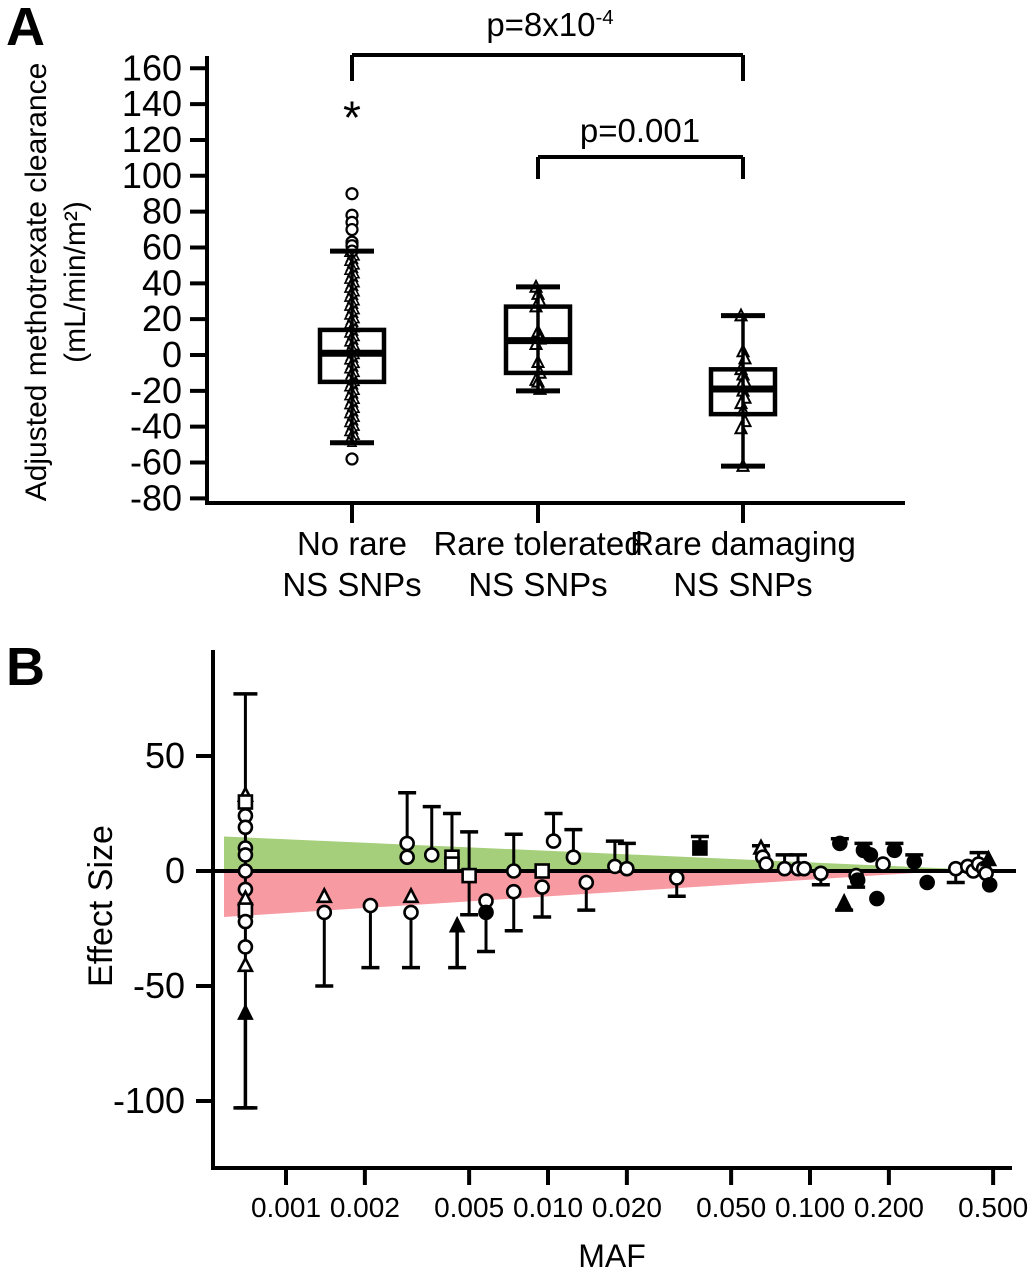  Describe the element at coordinates (152, 175) in the screenshot. I see `panel-a-y-tick-label: 100` at that location.